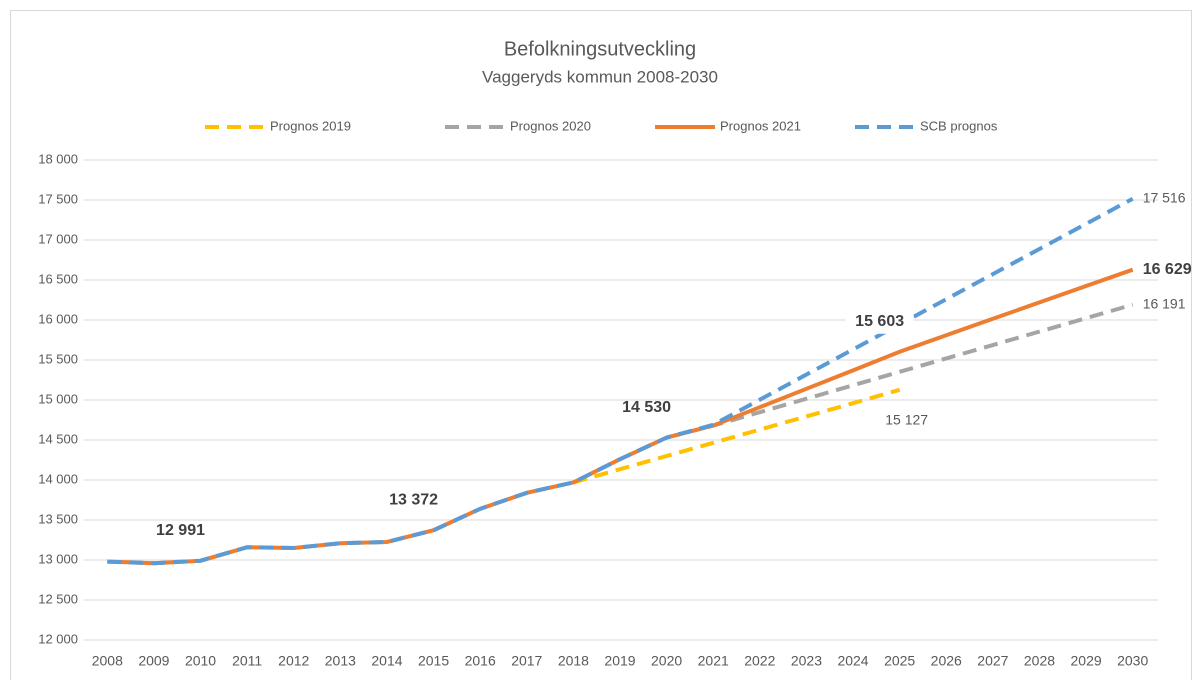 The height and width of the screenshot is (680, 1202). What do you see at coordinates (200, 661) in the screenshot?
I see `x-tick-label: 2010` at bounding box center [200, 661].